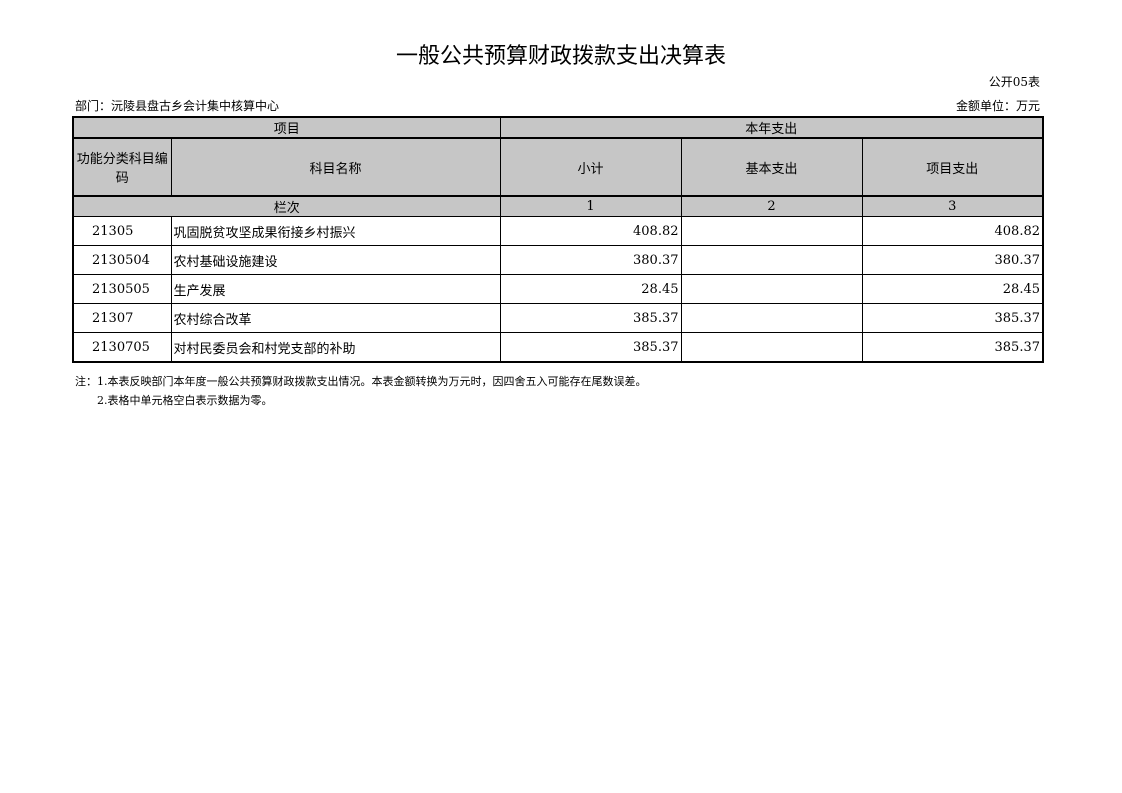  What do you see at coordinates (335, 318) in the screenshot?
I see `cell-name: 农村综合改革` at bounding box center [335, 318].